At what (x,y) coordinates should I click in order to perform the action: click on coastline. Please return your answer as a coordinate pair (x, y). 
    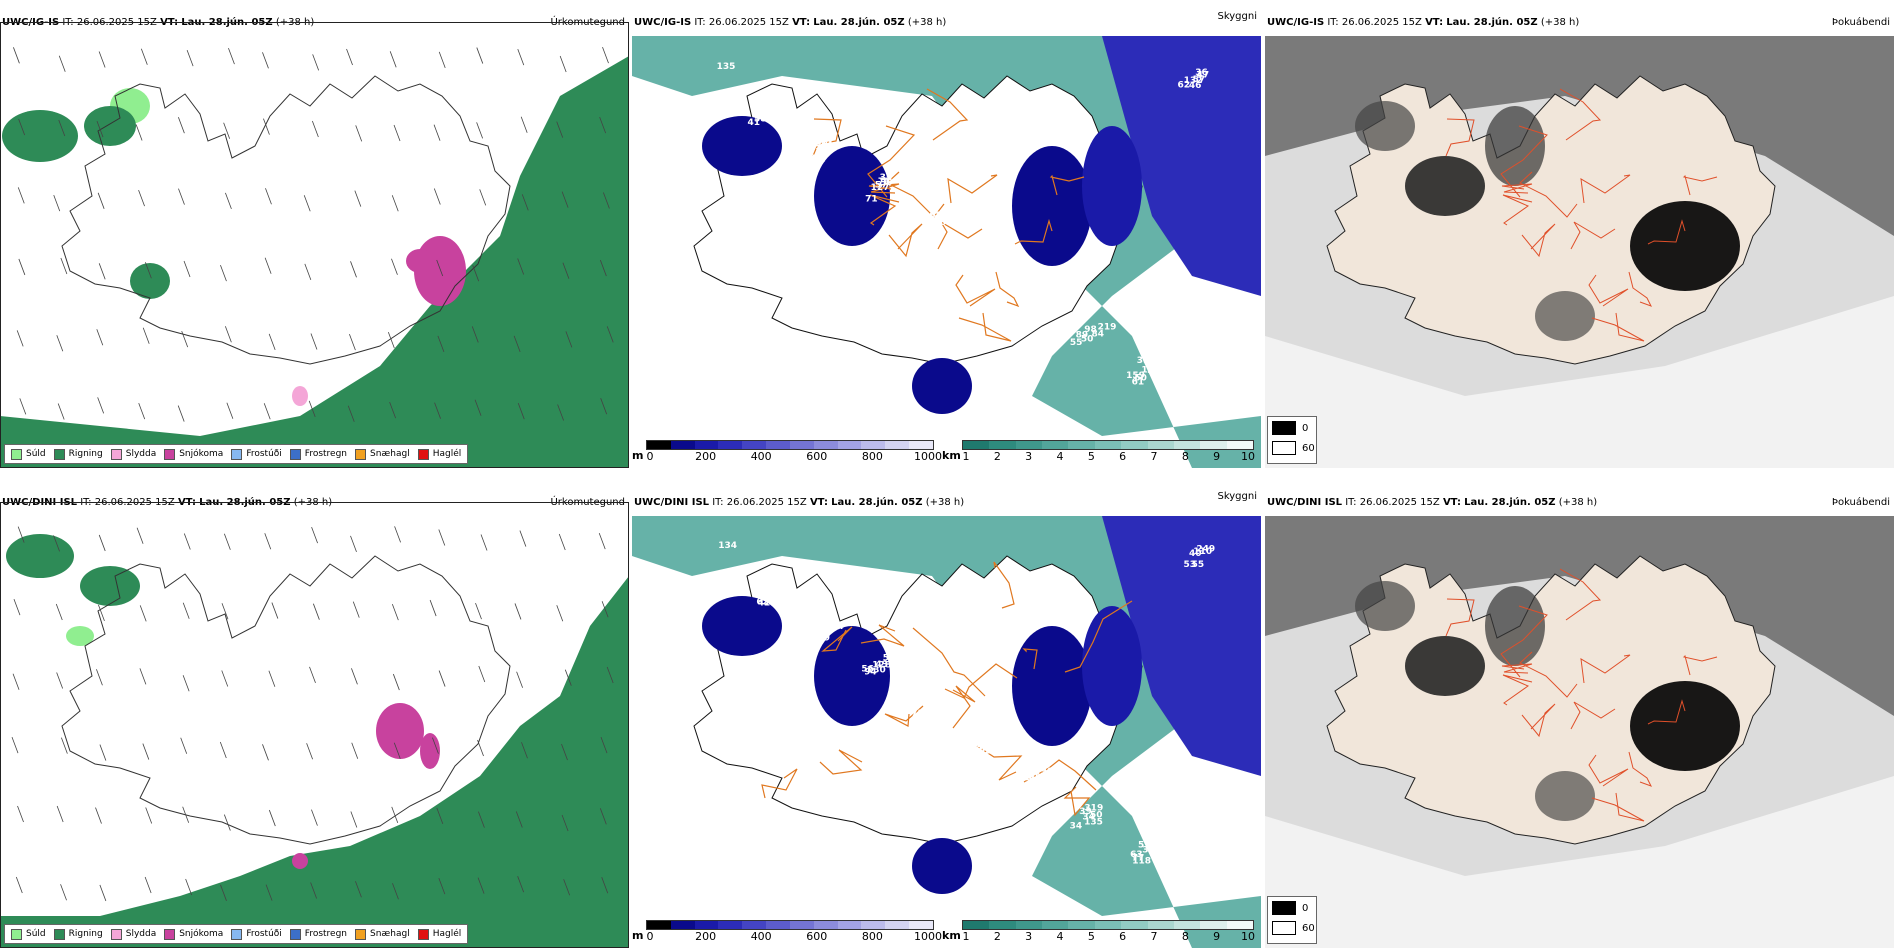
    Looking at the image, I should click on (286, 700).